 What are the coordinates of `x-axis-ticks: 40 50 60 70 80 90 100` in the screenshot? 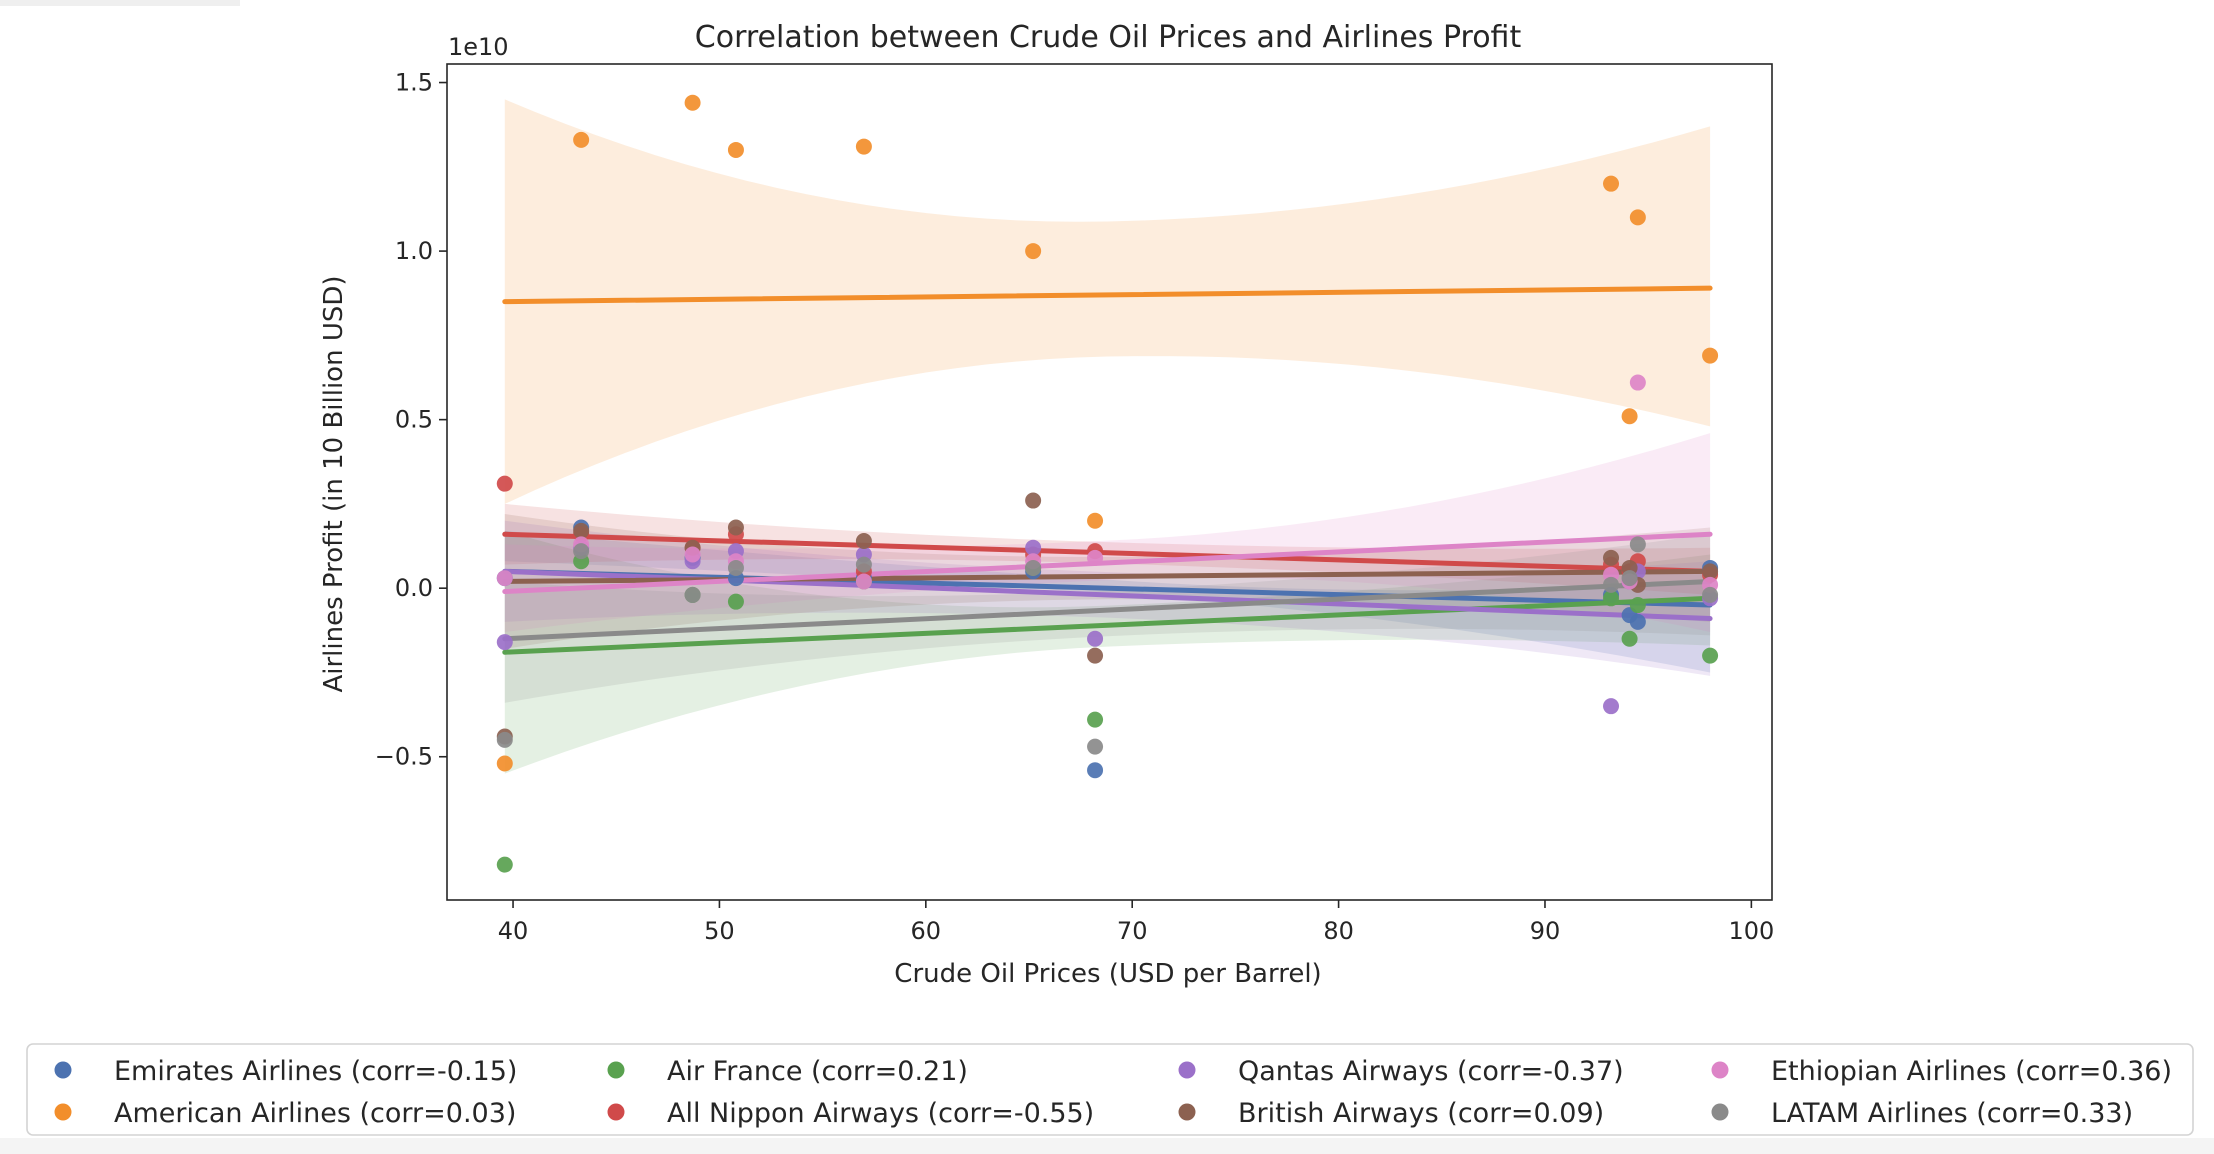 It's located at (1136, 922).